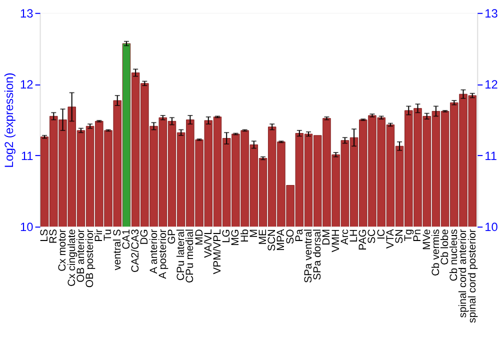 The width and height of the screenshot is (500, 350). What do you see at coordinates (446, 247) in the screenshot?
I see `x-tick-label: Cb lobe` at bounding box center [446, 247].